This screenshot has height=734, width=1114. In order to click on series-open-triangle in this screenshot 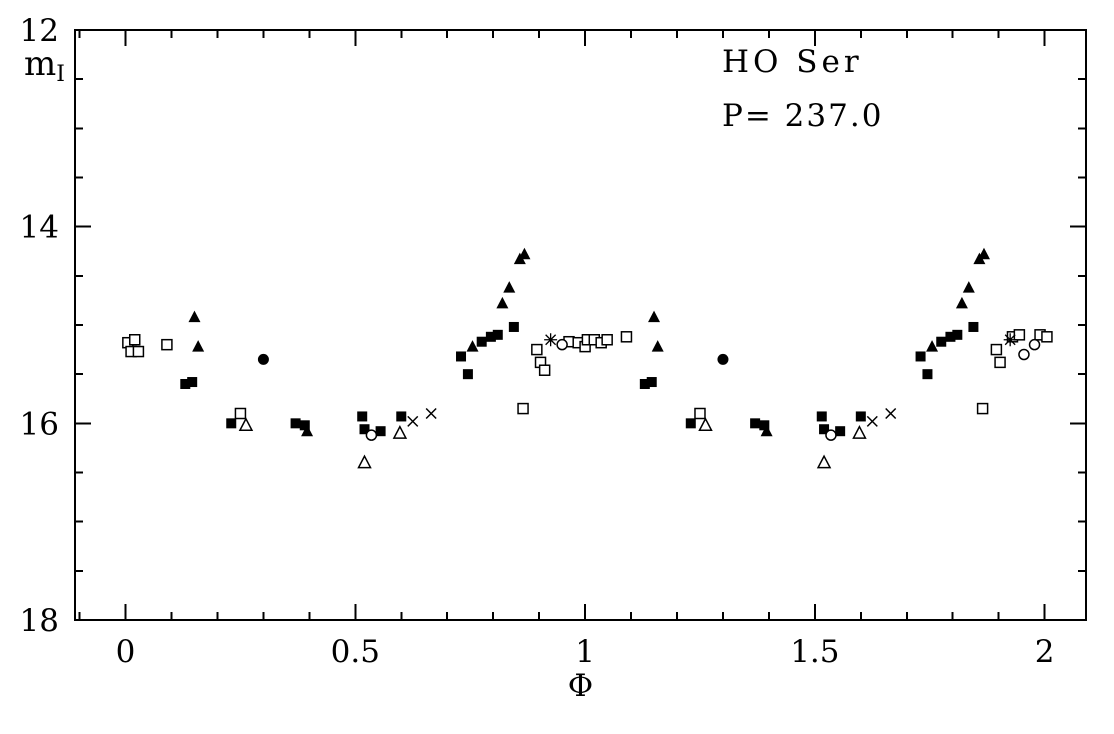, I will do `click(552, 443)`.